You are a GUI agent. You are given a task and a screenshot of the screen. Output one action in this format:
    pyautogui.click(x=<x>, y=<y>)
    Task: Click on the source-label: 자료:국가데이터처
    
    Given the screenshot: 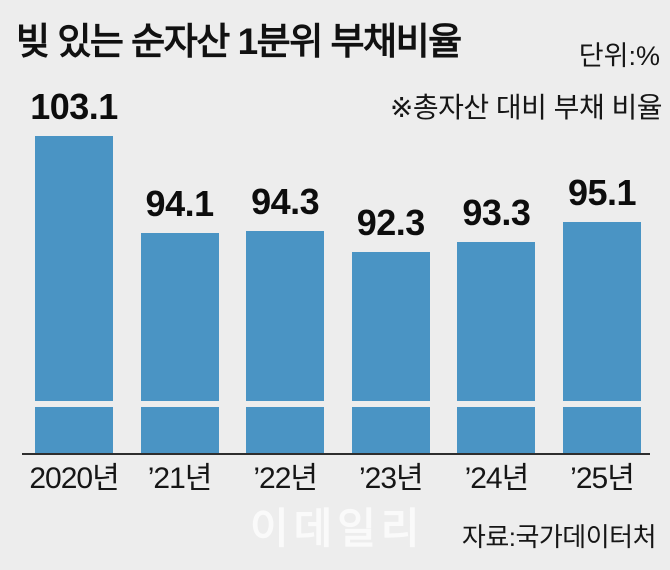 What is the action you would take?
    pyautogui.click(x=559, y=537)
    